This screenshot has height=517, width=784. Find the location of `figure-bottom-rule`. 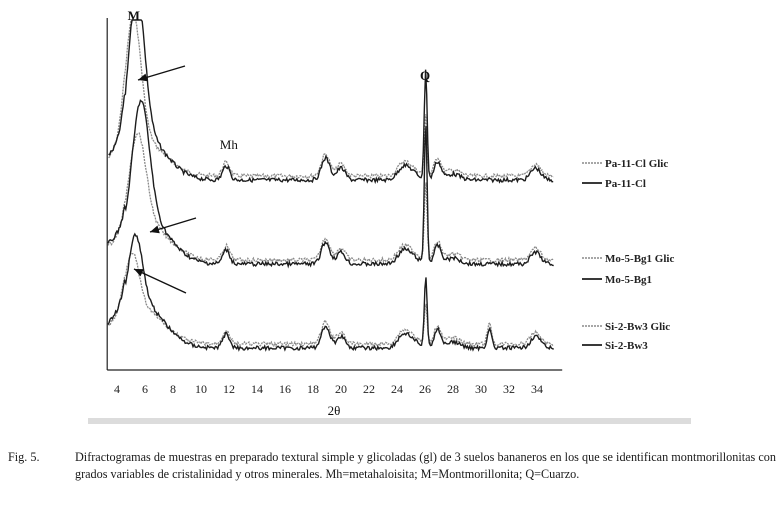

figure-bottom-rule is located at coordinates (389, 421).